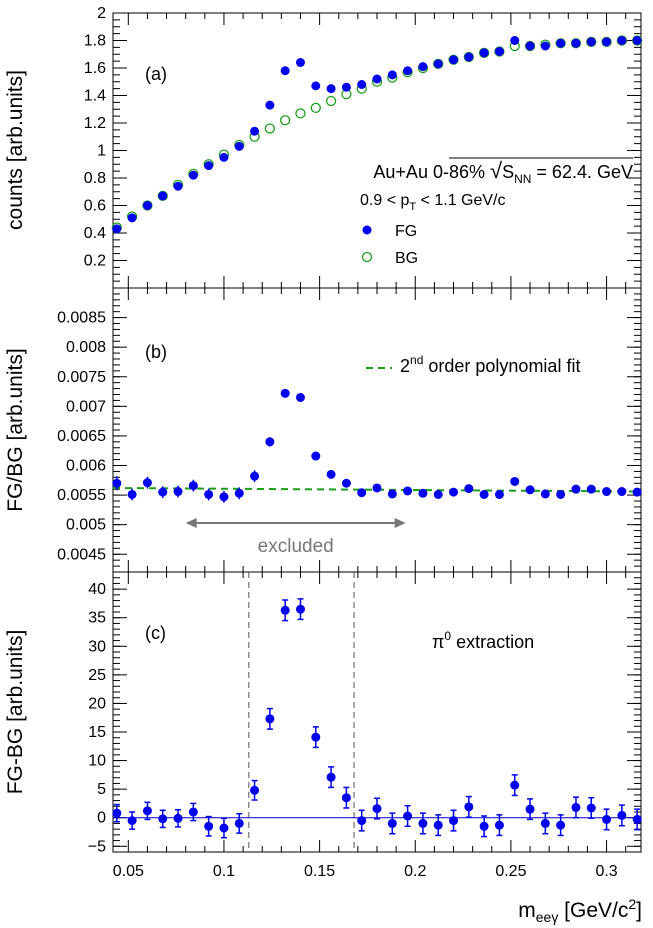  I want to click on excluded-arrow, so click(295, 523).